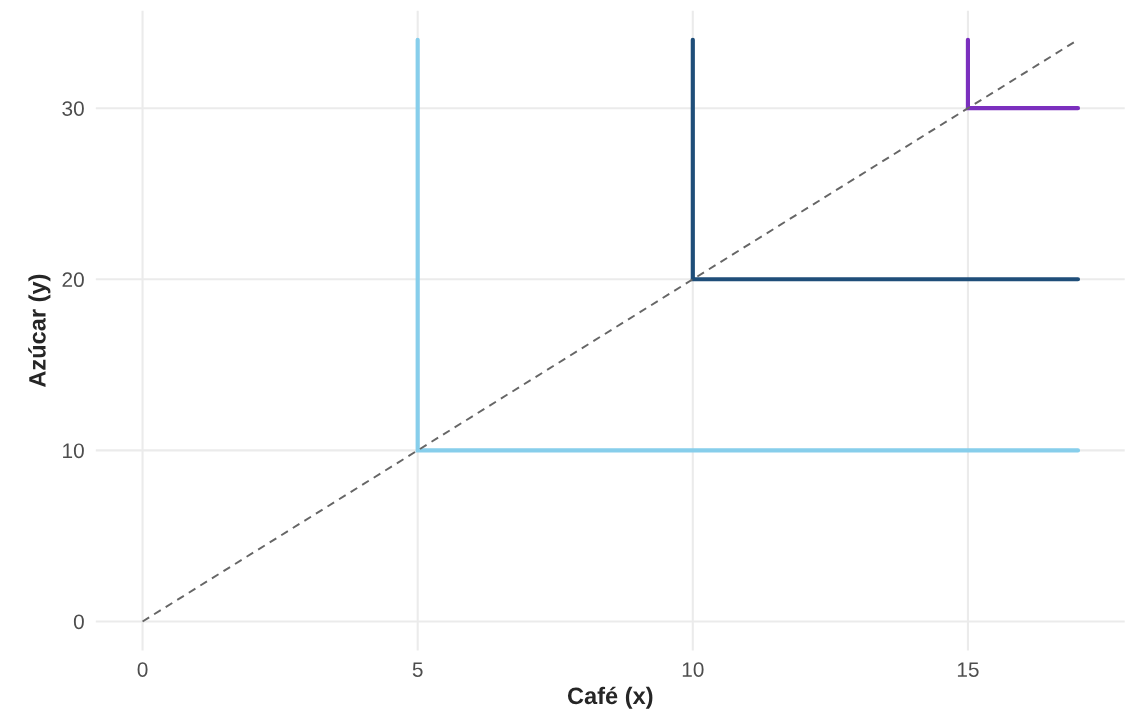 The image size is (1127, 711). I want to click on y-tick-label: 20, so click(73, 280).